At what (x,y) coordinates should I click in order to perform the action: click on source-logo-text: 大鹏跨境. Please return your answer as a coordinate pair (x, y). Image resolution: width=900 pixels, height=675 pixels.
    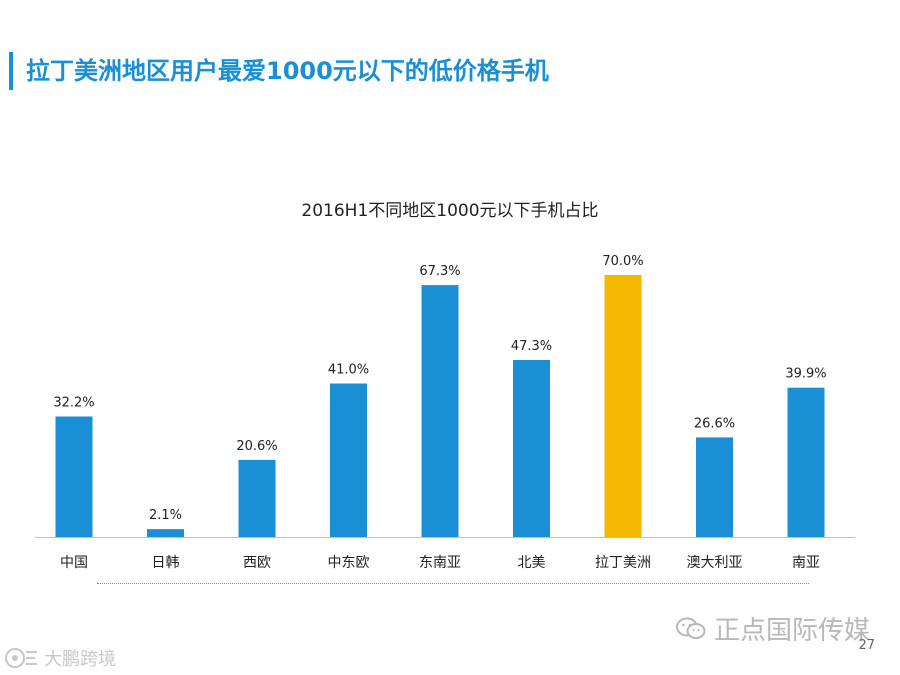
    Looking at the image, I should click on (80, 659).